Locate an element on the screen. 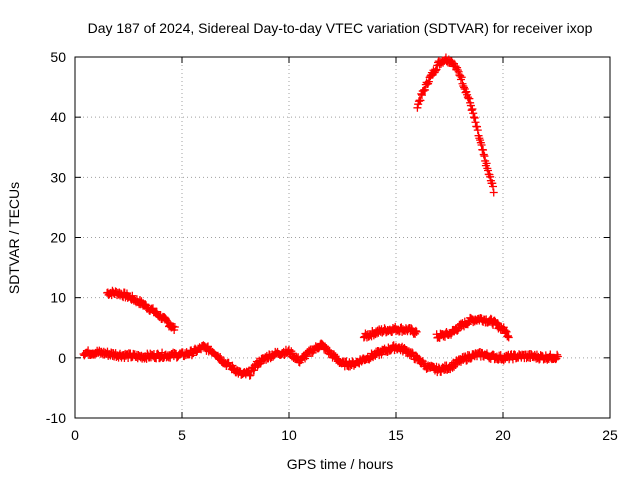 This screenshot has width=640, height=480. x-tick-label: 0 is located at coordinates (75, 435).